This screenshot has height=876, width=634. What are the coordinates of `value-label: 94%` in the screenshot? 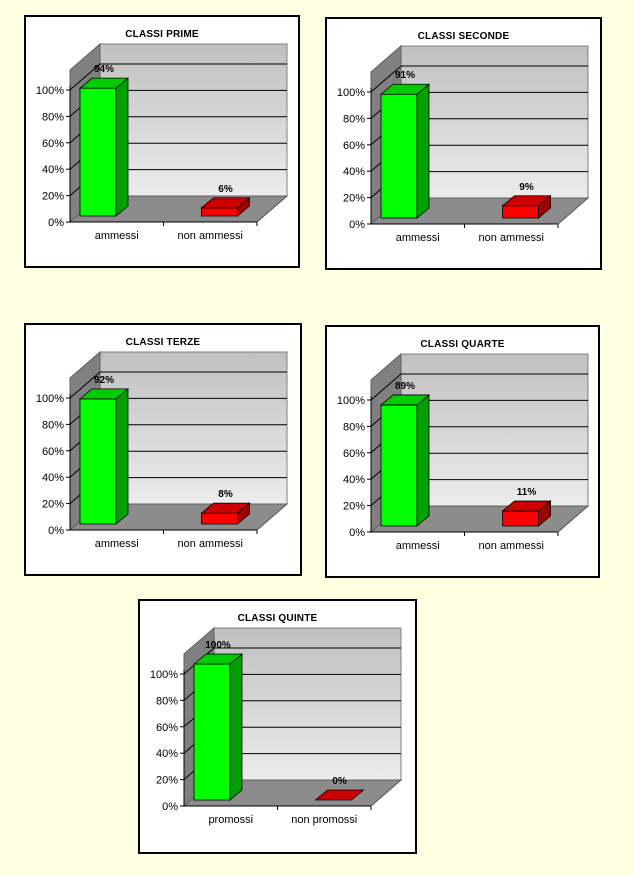 It's located at (104, 69).